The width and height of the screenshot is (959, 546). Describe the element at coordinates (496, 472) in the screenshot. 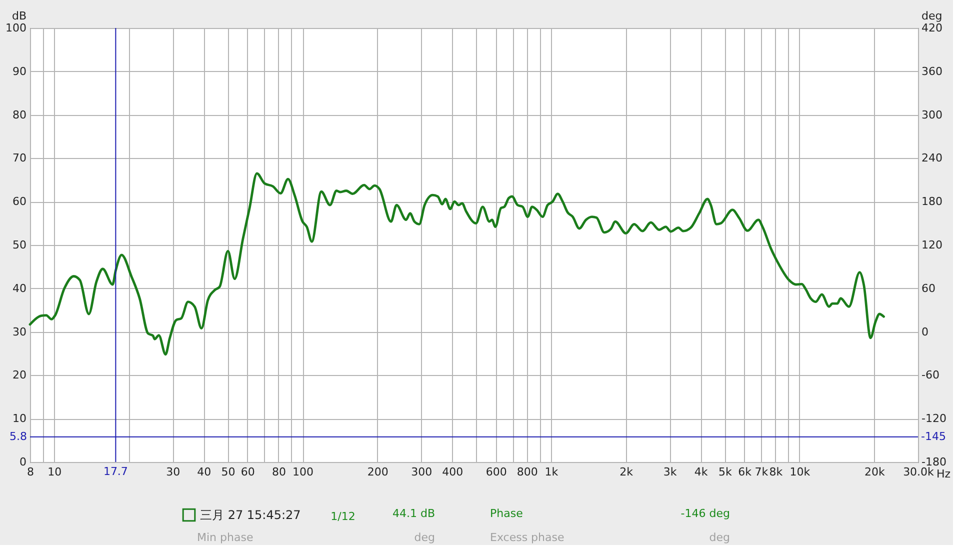

I see `x-tick-label: 600` at that location.